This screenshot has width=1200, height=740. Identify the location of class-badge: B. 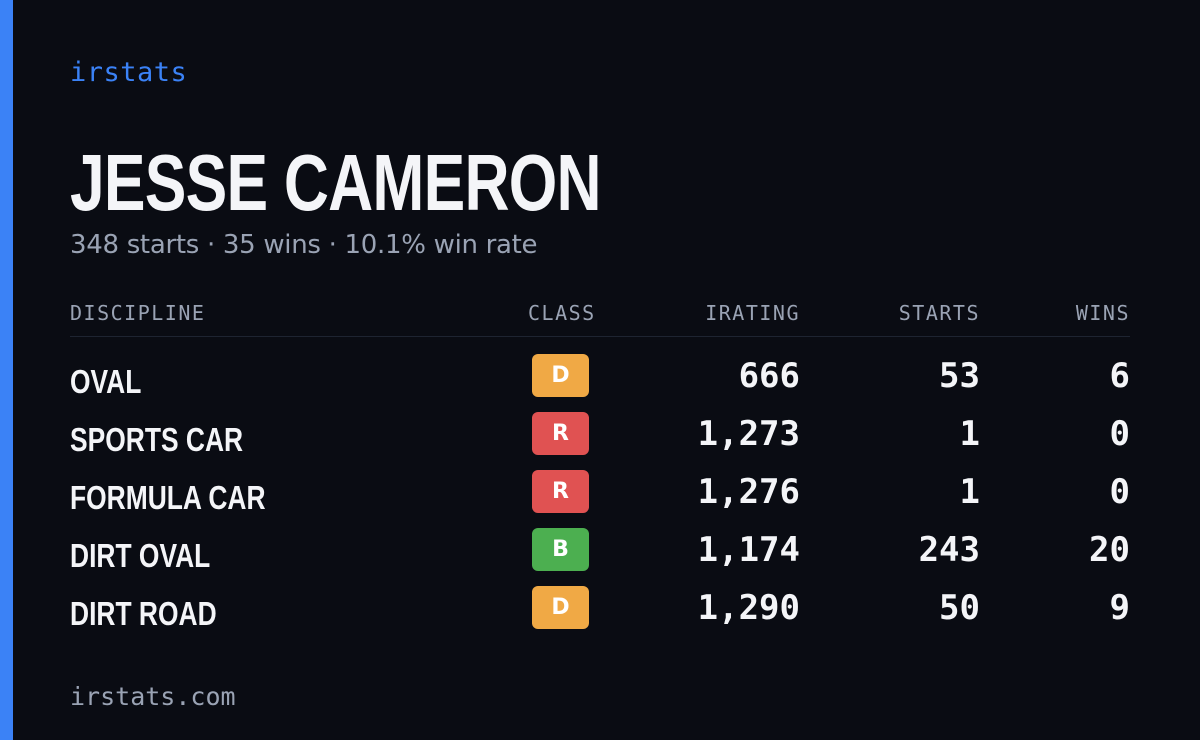
(560, 549).